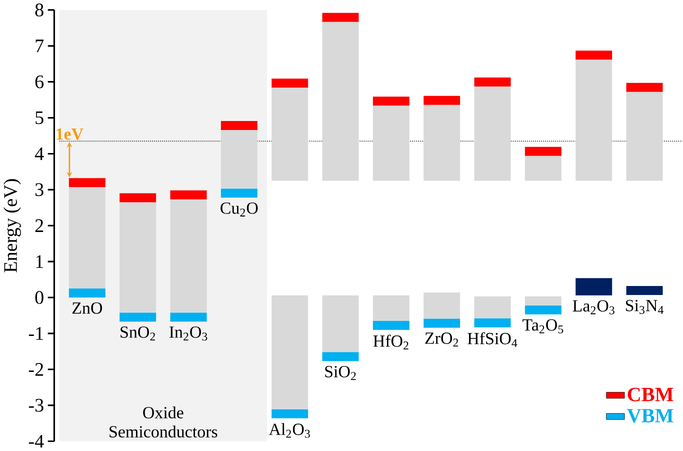  What do you see at coordinates (188, 333) in the screenshot?
I see `x-tick-label: In$_{2}$O$_{3}$` at bounding box center [188, 333].